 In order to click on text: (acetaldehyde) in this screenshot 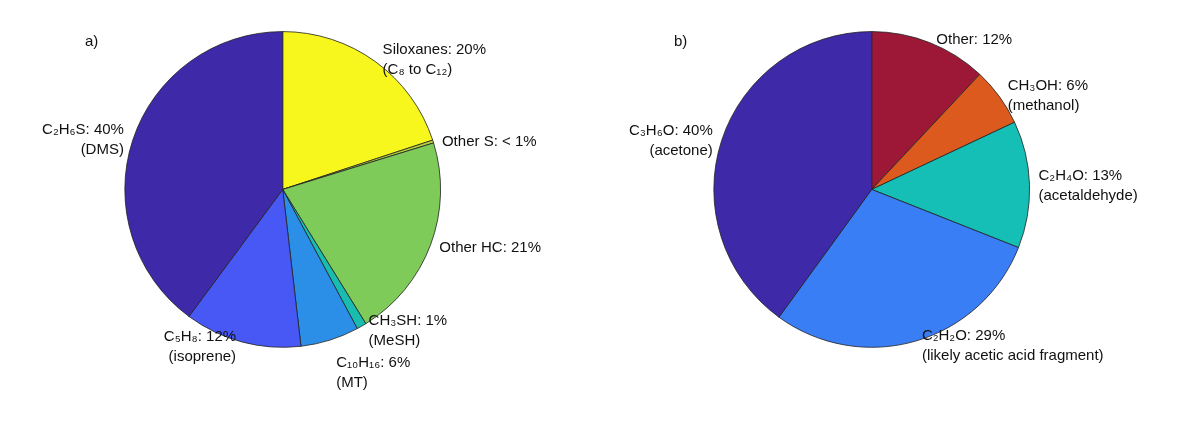, I will do `click(1088, 194)`.